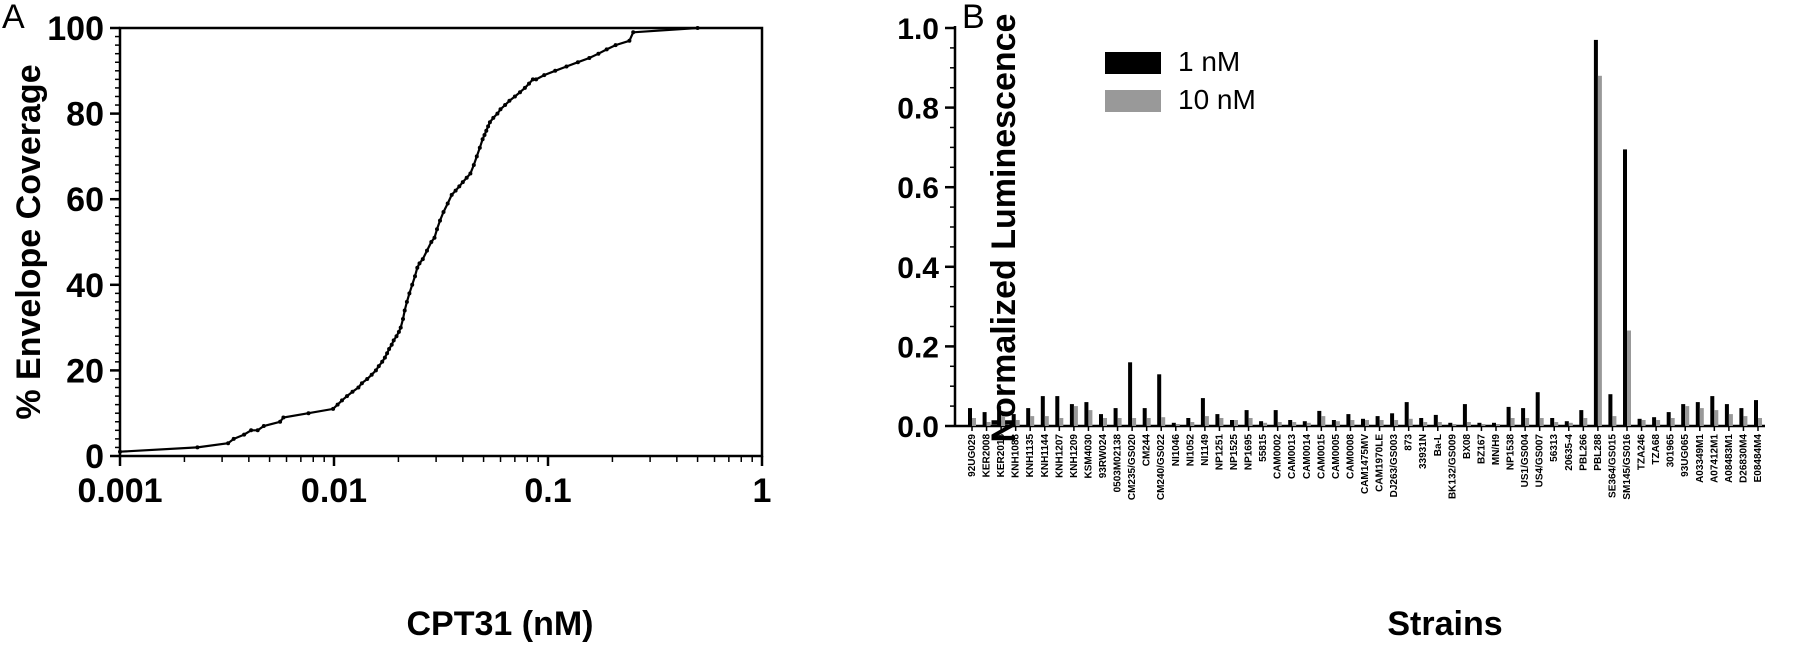  Describe the element at coordinates (1209, 61) in the screenshot. I see `chart-b-legend-label: 1 nM` at that location.